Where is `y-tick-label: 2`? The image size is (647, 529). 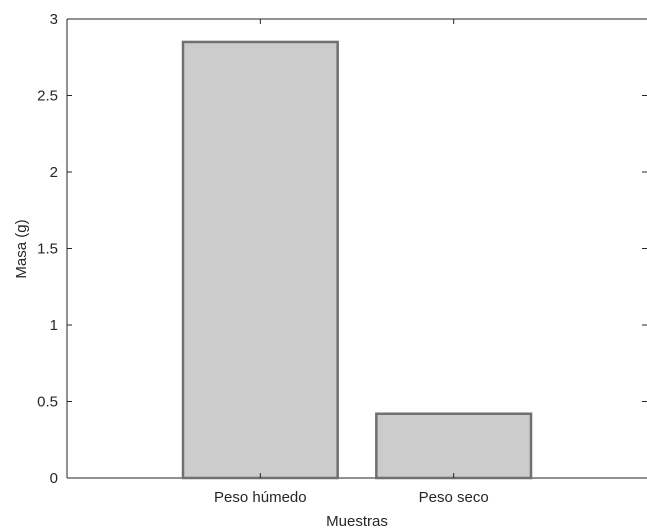
y-tick-label: 2 is located at coordinates (54, 172).